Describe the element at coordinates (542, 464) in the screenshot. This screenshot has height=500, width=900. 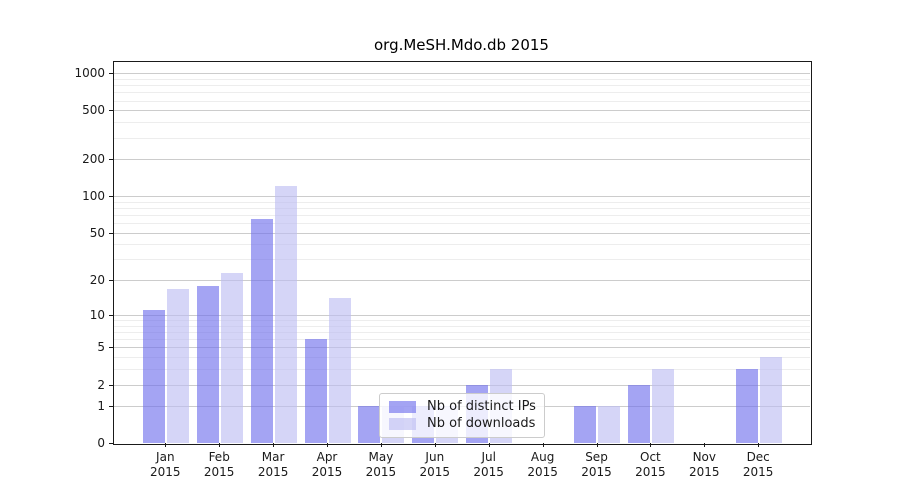
I see `x-tick-label: Aug 2015` at that location.